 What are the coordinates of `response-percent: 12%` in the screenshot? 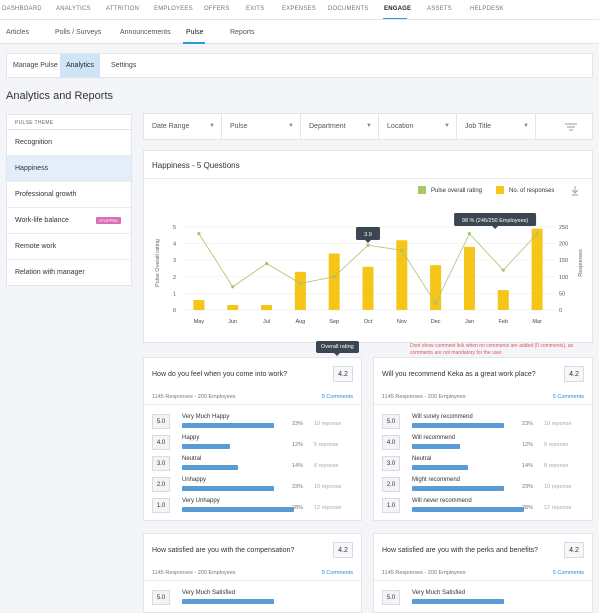 It's located at (528, 445).